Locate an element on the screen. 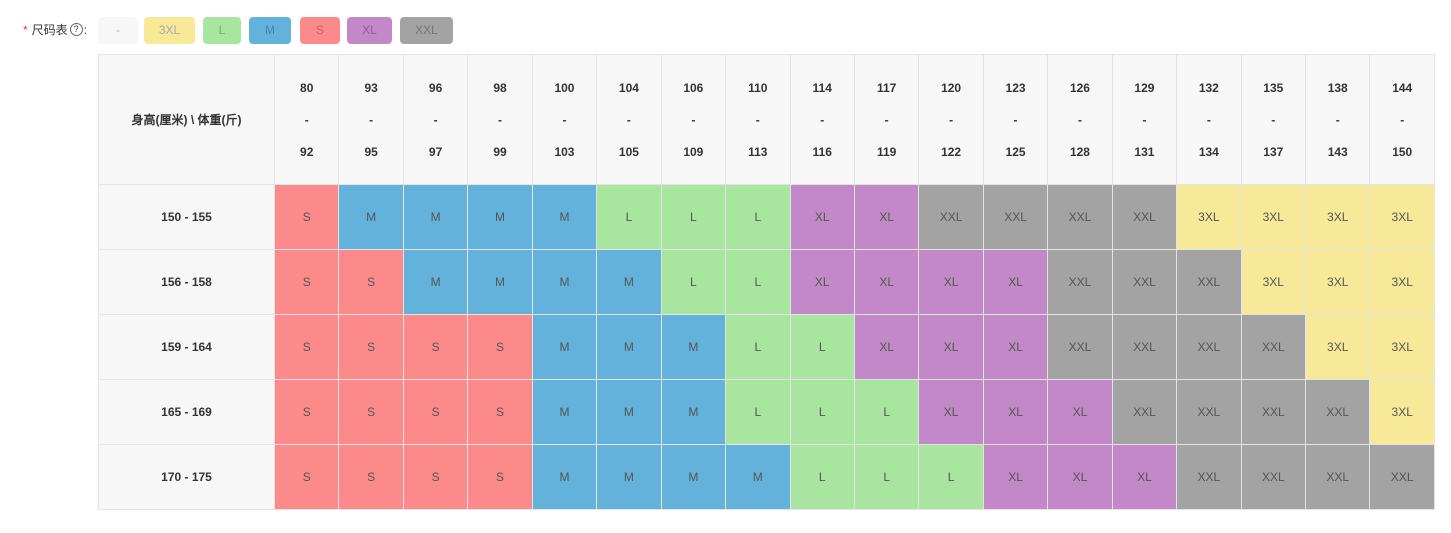  height-range-cell: 150 - 155 is located at coordinates (186, 217).